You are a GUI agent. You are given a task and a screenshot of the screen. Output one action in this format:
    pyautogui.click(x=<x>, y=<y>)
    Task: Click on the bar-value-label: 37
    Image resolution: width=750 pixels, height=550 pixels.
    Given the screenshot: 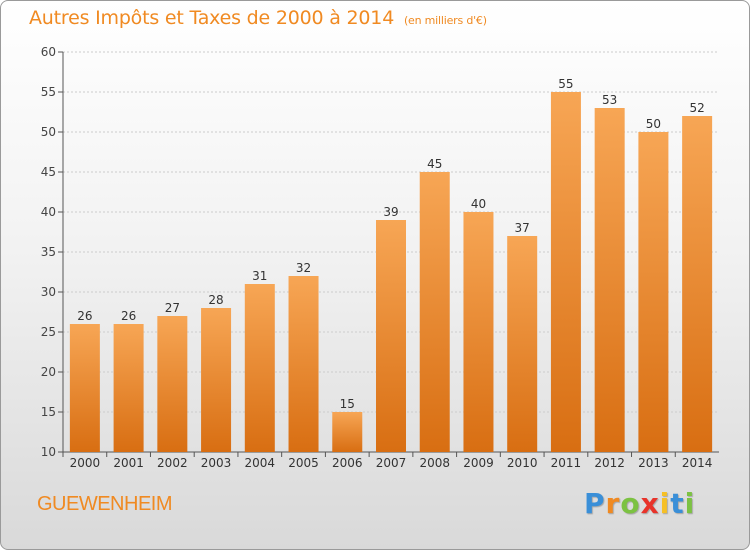 What is the action you would take?
    pyautogui.click(x=522, y=228)
    